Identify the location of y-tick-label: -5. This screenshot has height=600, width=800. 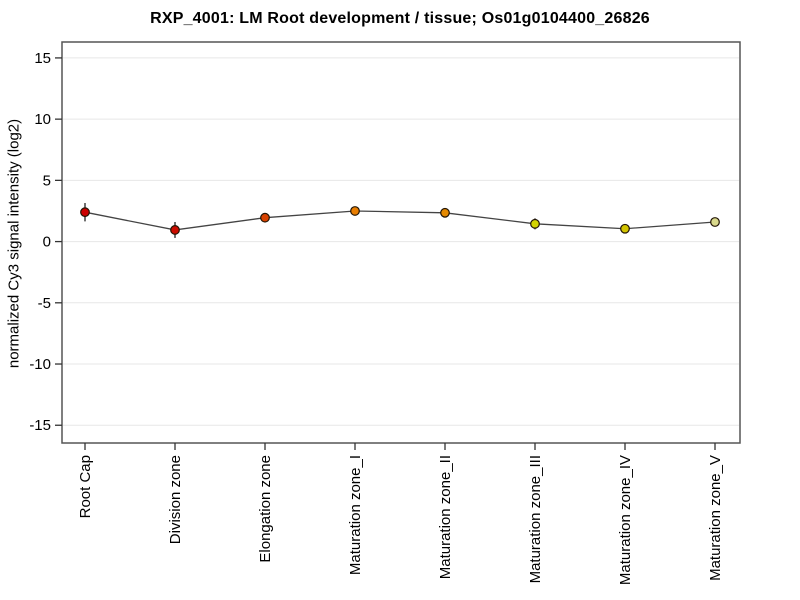
(44, 303).